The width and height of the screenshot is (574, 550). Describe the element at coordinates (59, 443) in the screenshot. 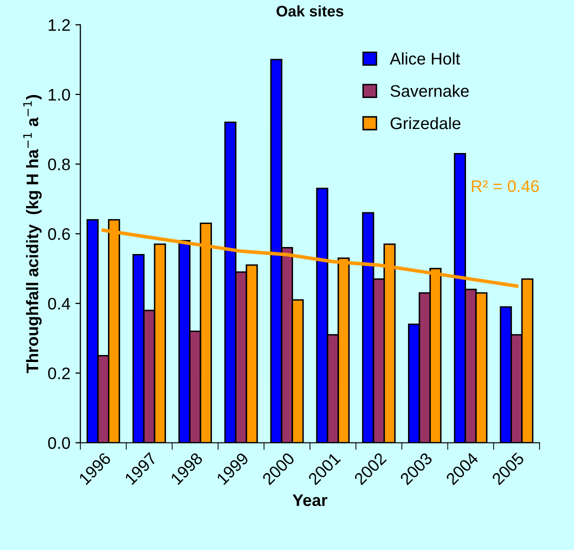

I see `y-tick-label: 0.0` at that location.